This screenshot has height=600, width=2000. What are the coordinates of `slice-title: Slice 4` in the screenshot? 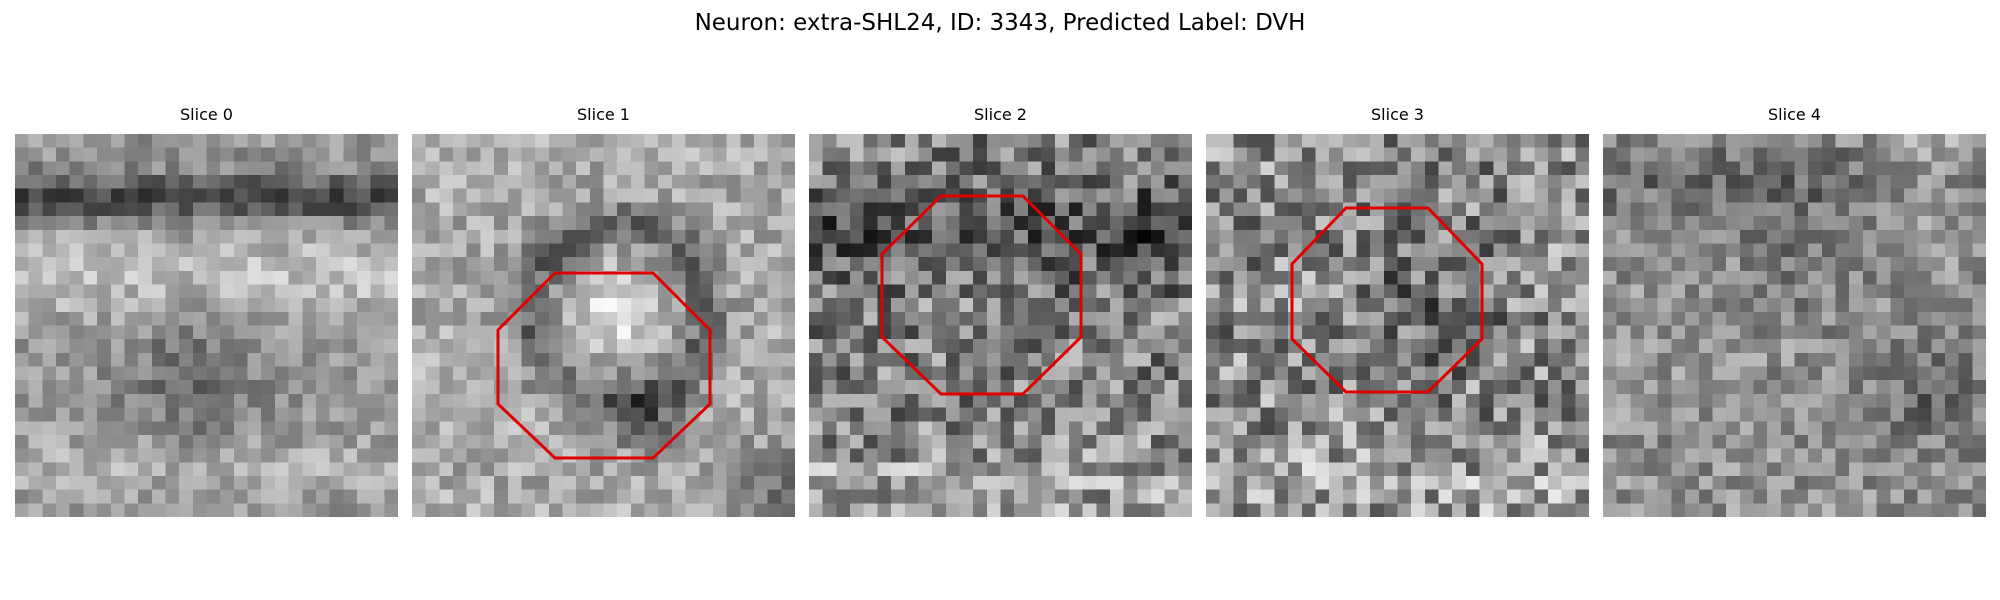 It's located at (1794, 114).